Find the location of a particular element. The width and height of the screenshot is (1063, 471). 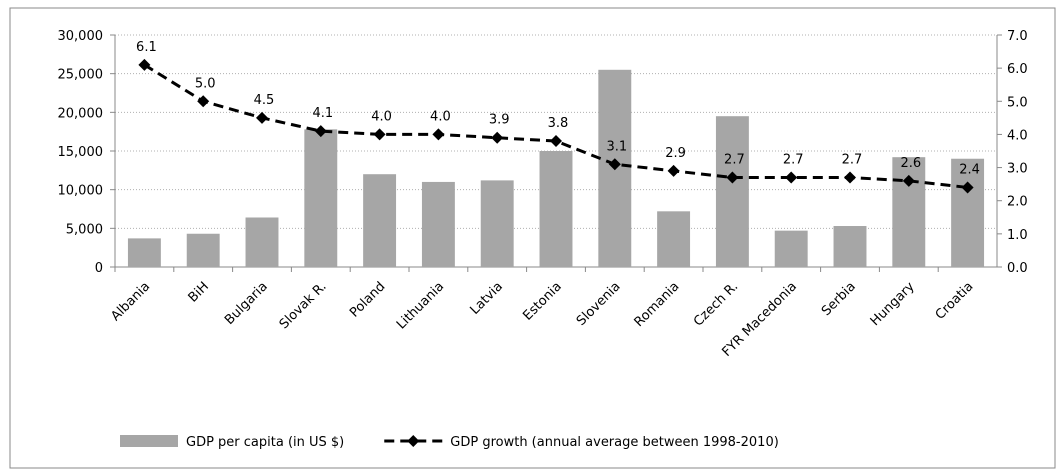

x-tick-label: Croatia is located at coordinates (955, 301).